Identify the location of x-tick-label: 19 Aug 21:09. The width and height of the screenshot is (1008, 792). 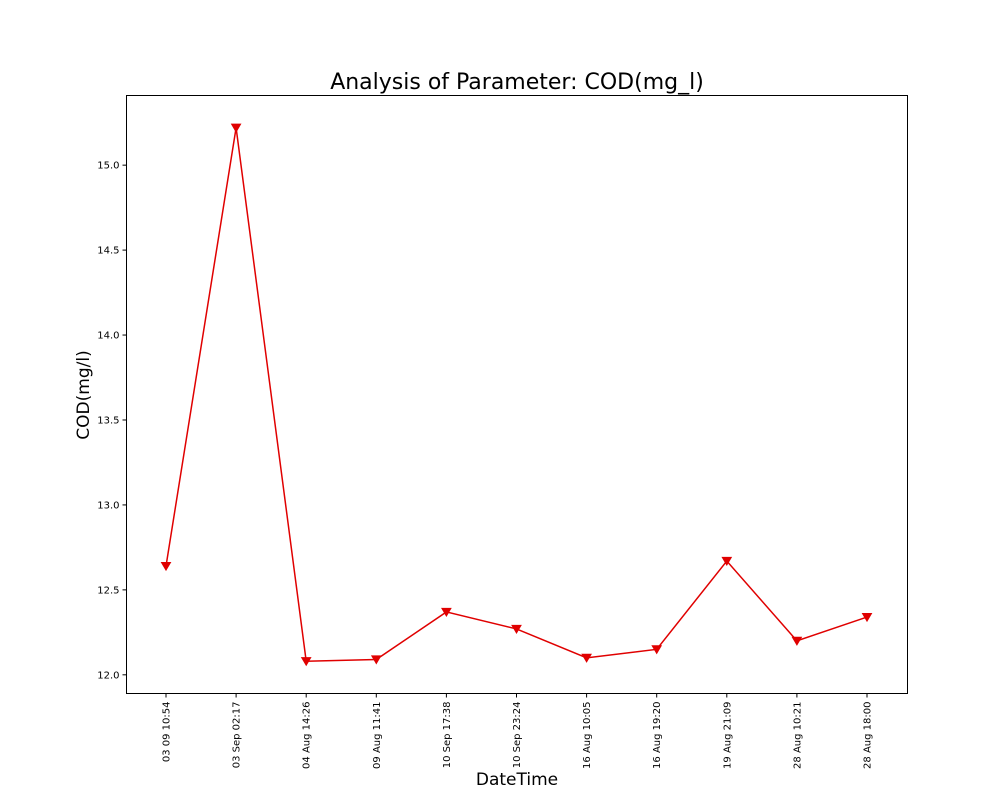
(727, 735).